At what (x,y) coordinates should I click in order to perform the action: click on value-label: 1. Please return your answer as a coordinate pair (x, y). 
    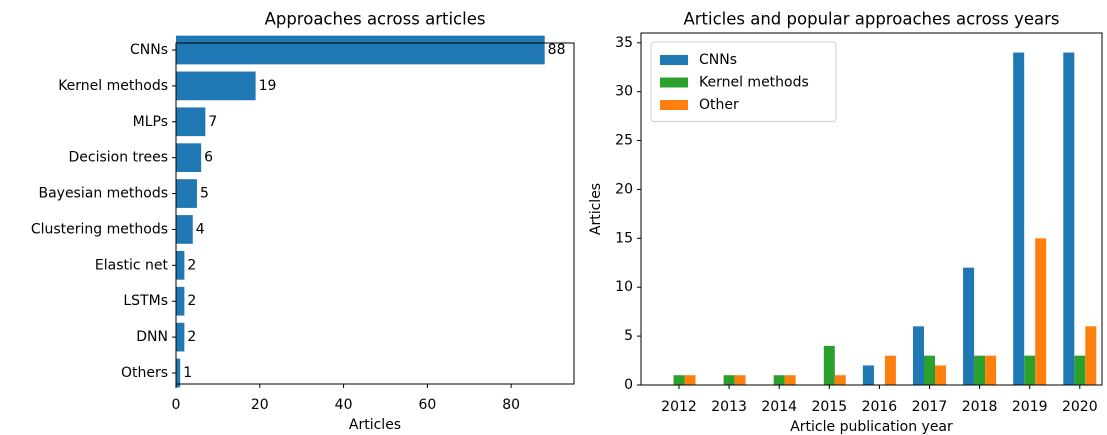
    Looking at the image, I should click on (187, 373).